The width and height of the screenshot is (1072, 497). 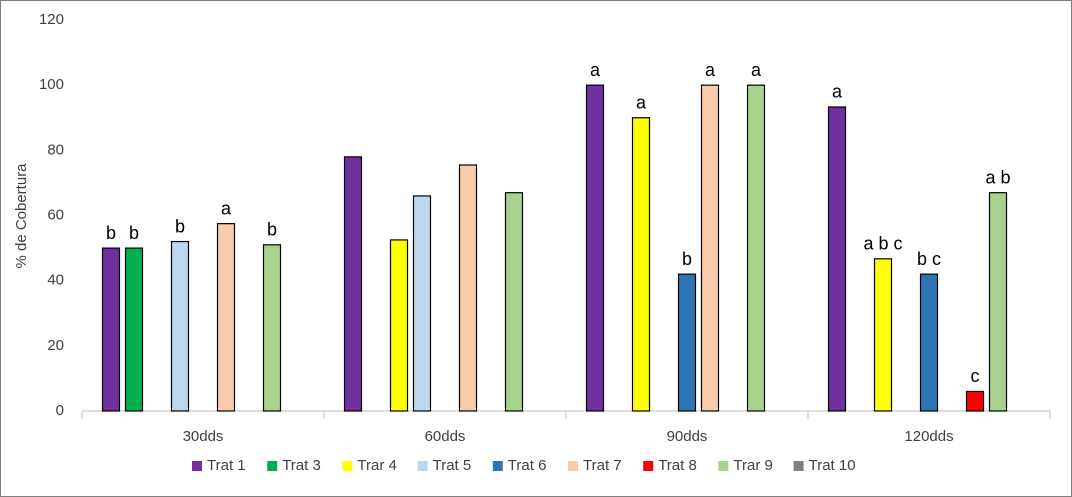 What do you see at coordinates (51, 84) in the screenshot?
I see `y-tick-label: 100` at bounding box center [51, 84].